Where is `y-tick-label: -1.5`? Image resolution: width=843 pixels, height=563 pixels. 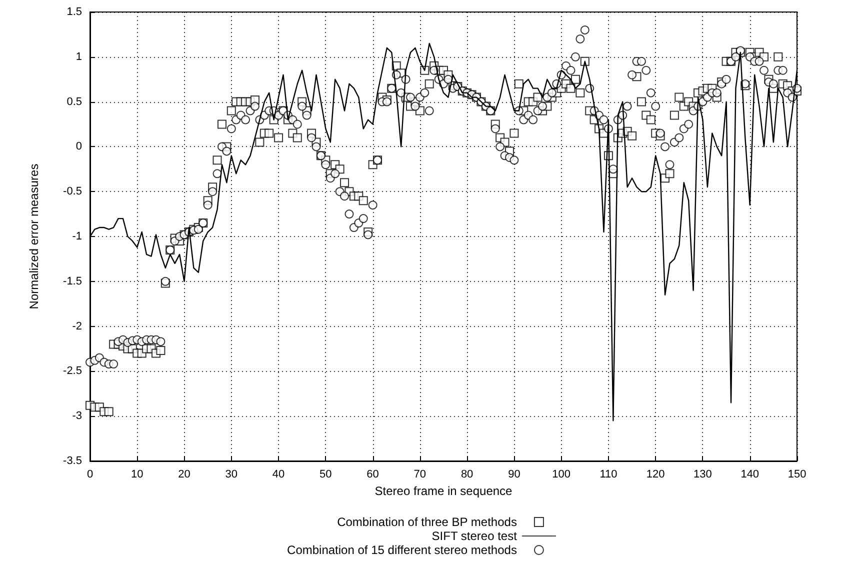
y-tick-label: -1.5 is located at coordinates (72, 281).